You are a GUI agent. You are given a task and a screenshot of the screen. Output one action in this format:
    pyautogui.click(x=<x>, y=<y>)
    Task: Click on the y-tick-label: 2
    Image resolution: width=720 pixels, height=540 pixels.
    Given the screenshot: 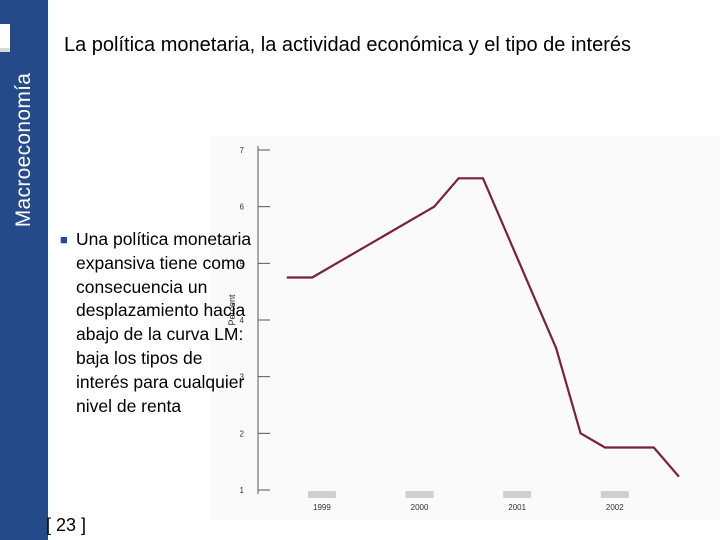 What is the action you would take?
    pyautogui.click(x=242, y=433)
    